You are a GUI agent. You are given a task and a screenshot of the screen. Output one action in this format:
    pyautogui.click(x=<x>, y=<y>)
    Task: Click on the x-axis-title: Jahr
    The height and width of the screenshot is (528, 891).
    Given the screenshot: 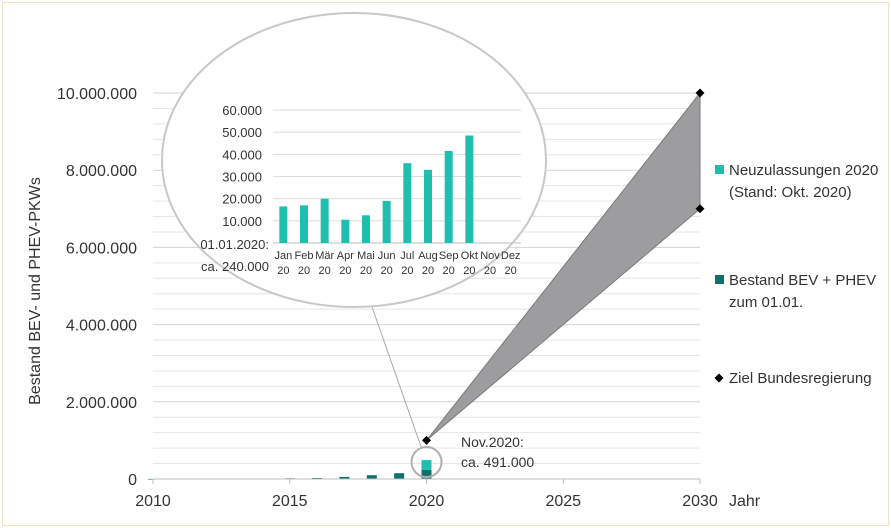 What is the action you would take?
    pyautogui.click(x=745, y=501)
    